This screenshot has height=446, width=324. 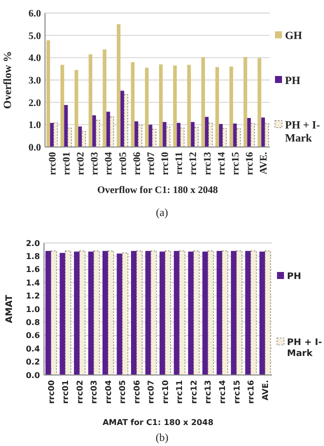 What do you see at coordinates (33, 269) in the screenshot?
I see `y-tick-label: 1.6` at bounding box center [33, 269].